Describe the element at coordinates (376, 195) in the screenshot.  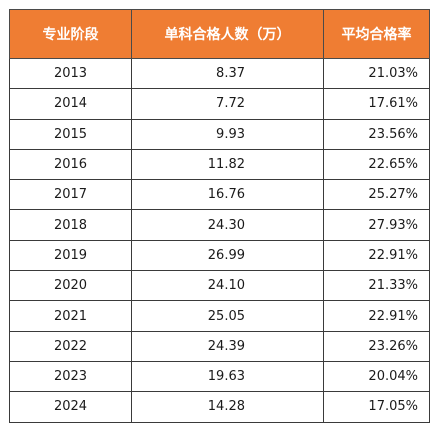
I see `cell-pass-rate: 25.27%` at that location.